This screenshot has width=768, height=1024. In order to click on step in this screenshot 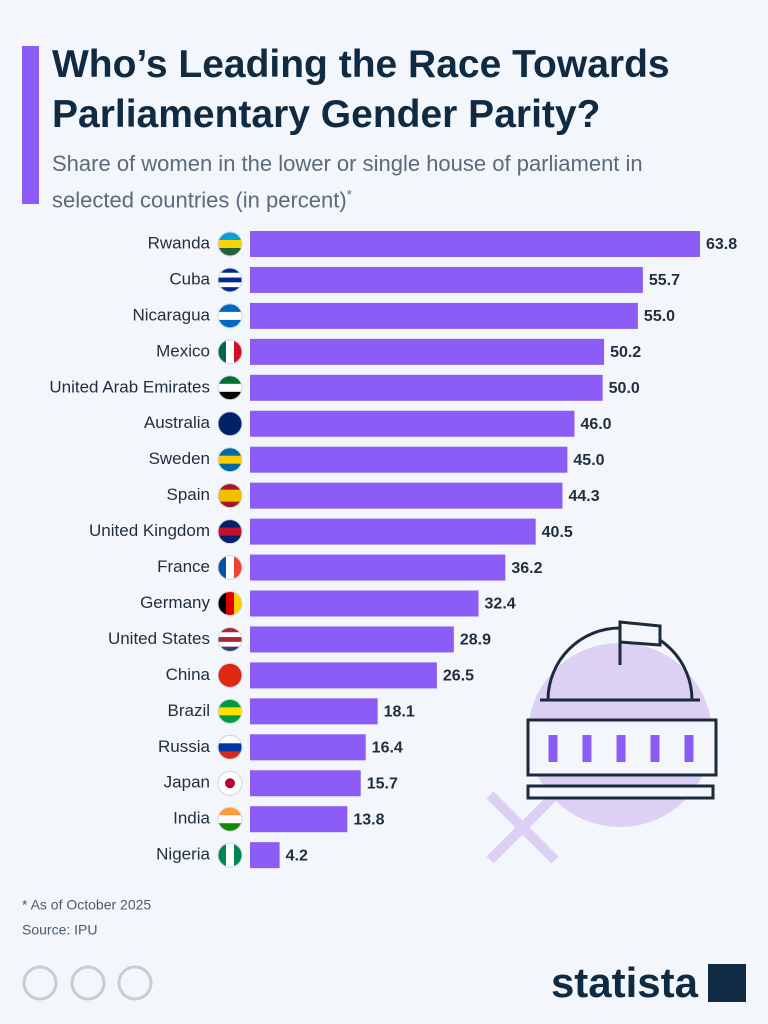, I will do `click(620, 792)`.